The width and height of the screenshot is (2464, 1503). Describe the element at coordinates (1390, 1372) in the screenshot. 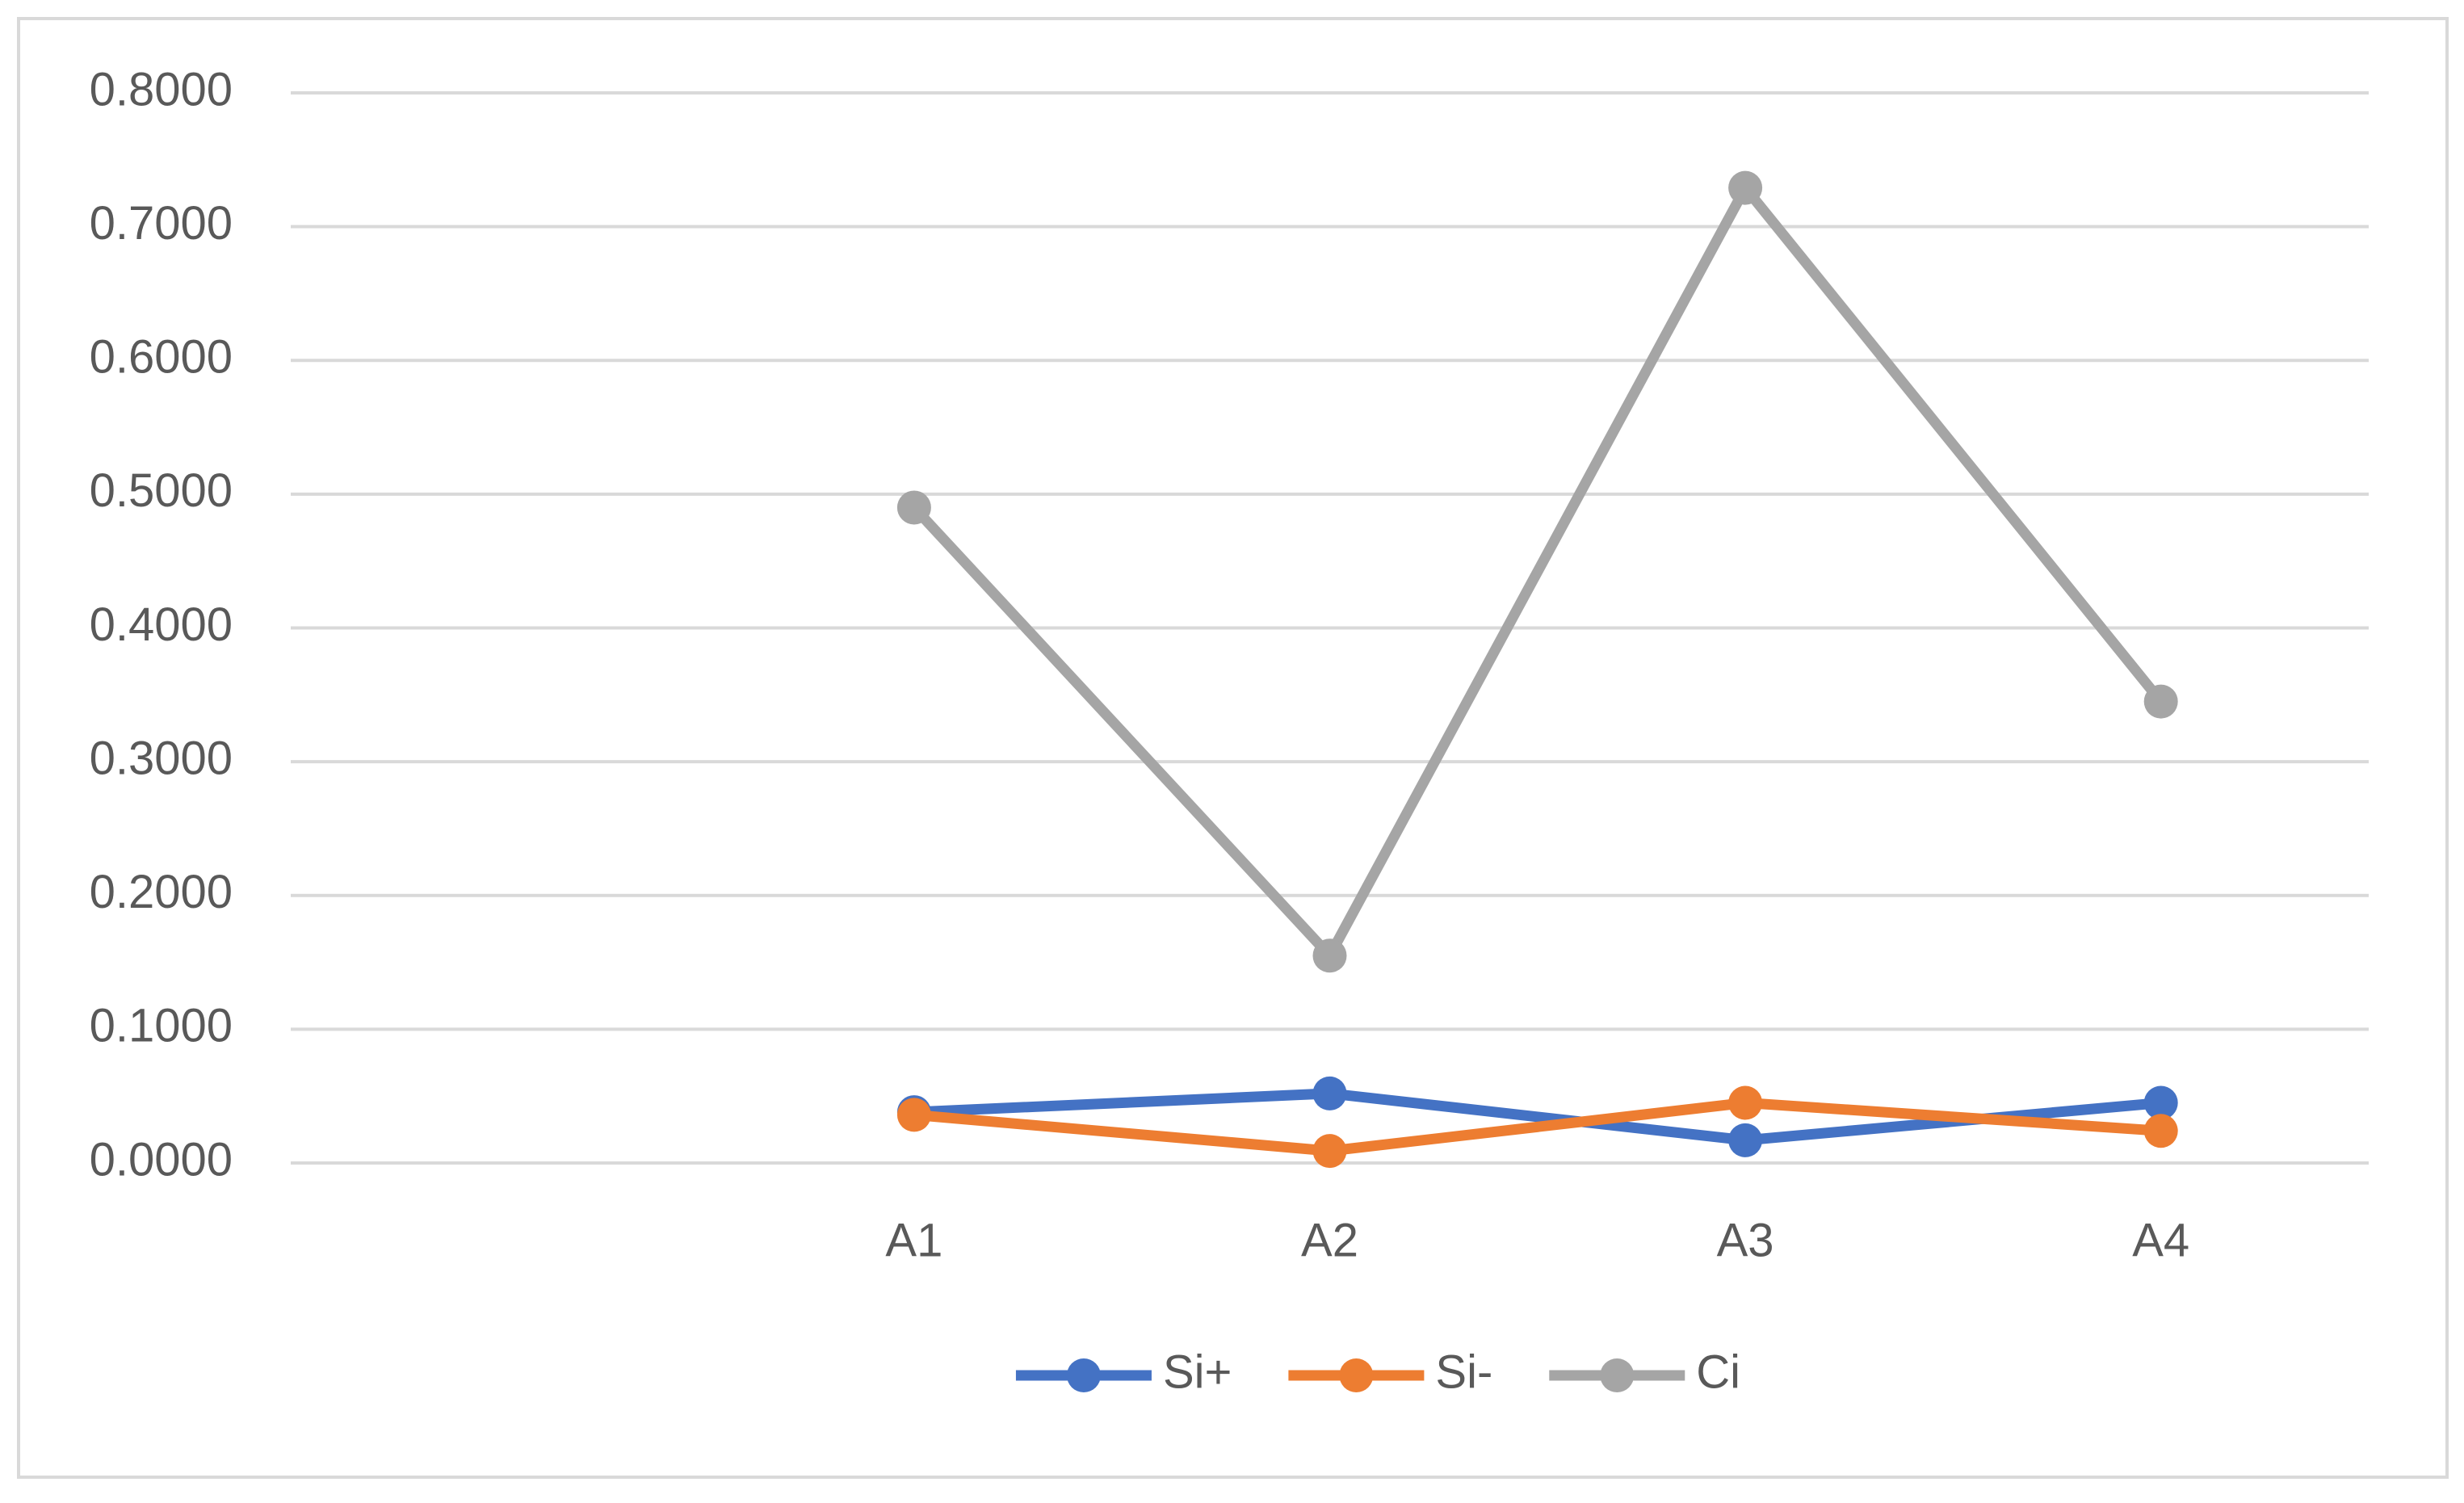

I see `legend-item: Si-` at that location.